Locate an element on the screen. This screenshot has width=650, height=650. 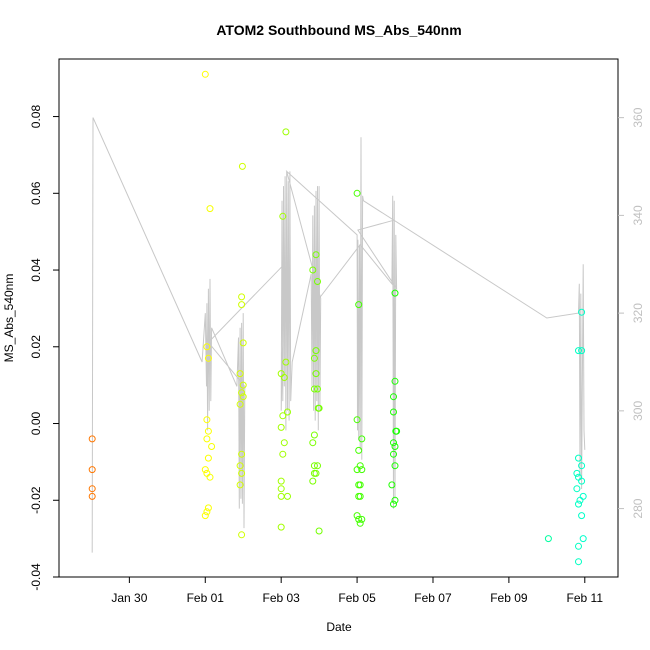
right-y-axis: 280 300 320 340 360 is located at coordinates (631, 313).